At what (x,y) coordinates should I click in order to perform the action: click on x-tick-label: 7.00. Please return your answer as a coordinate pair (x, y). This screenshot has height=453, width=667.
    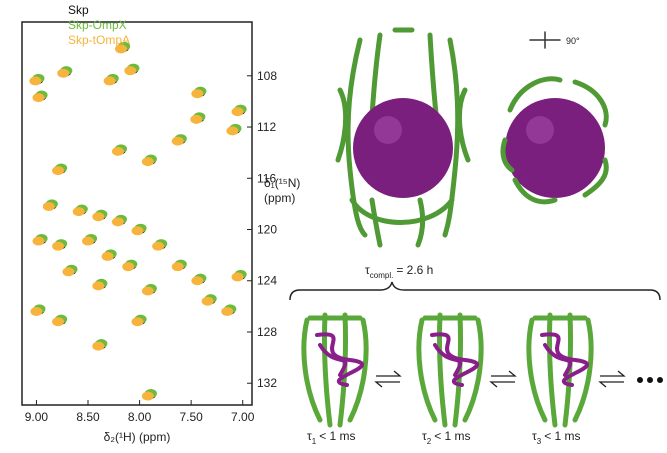
    Looking at the image, I should click on (243, 417).